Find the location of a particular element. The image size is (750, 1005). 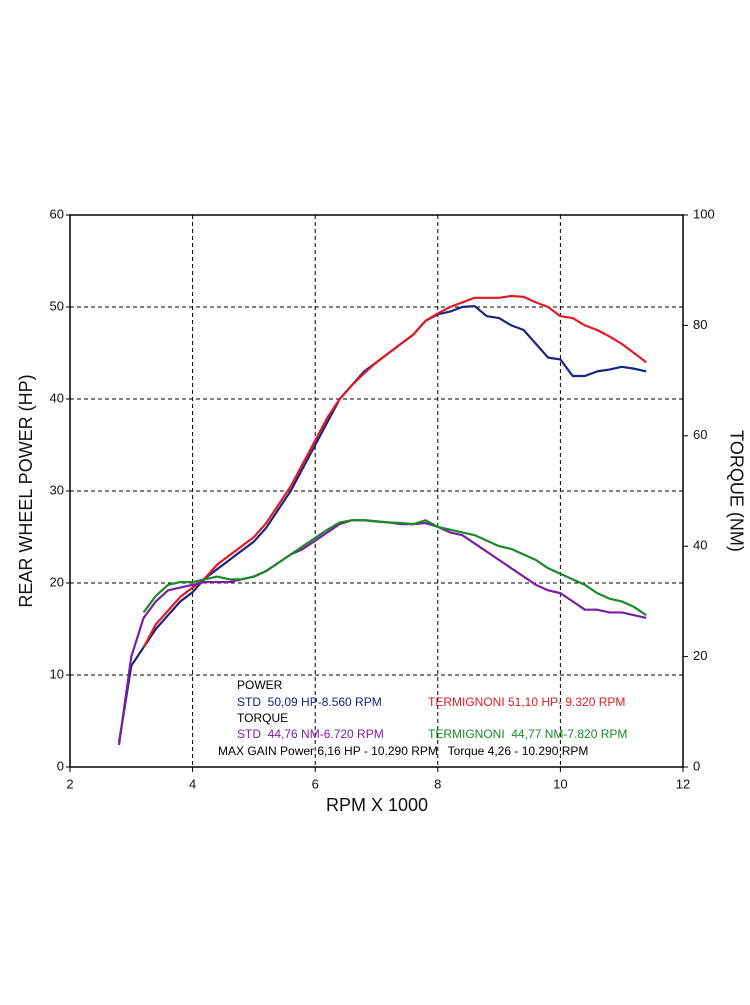

legend-group: POWER is located at coordinates (260, 685).